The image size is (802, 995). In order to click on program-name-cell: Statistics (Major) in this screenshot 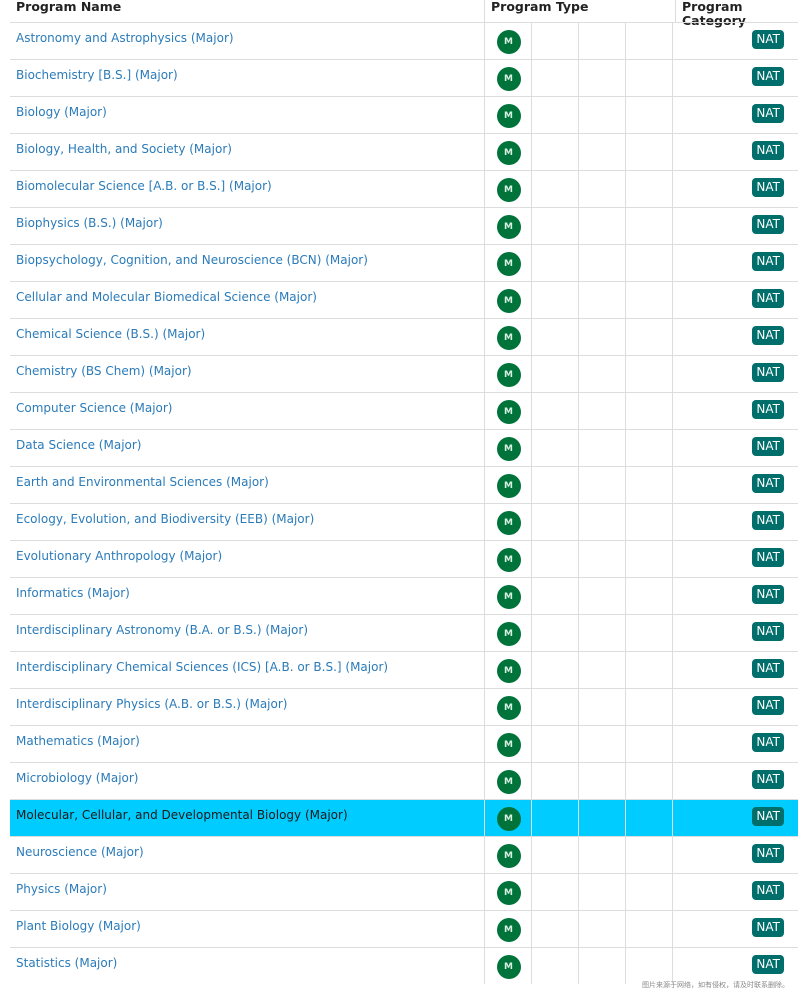, I will do `click(247, 965)`.